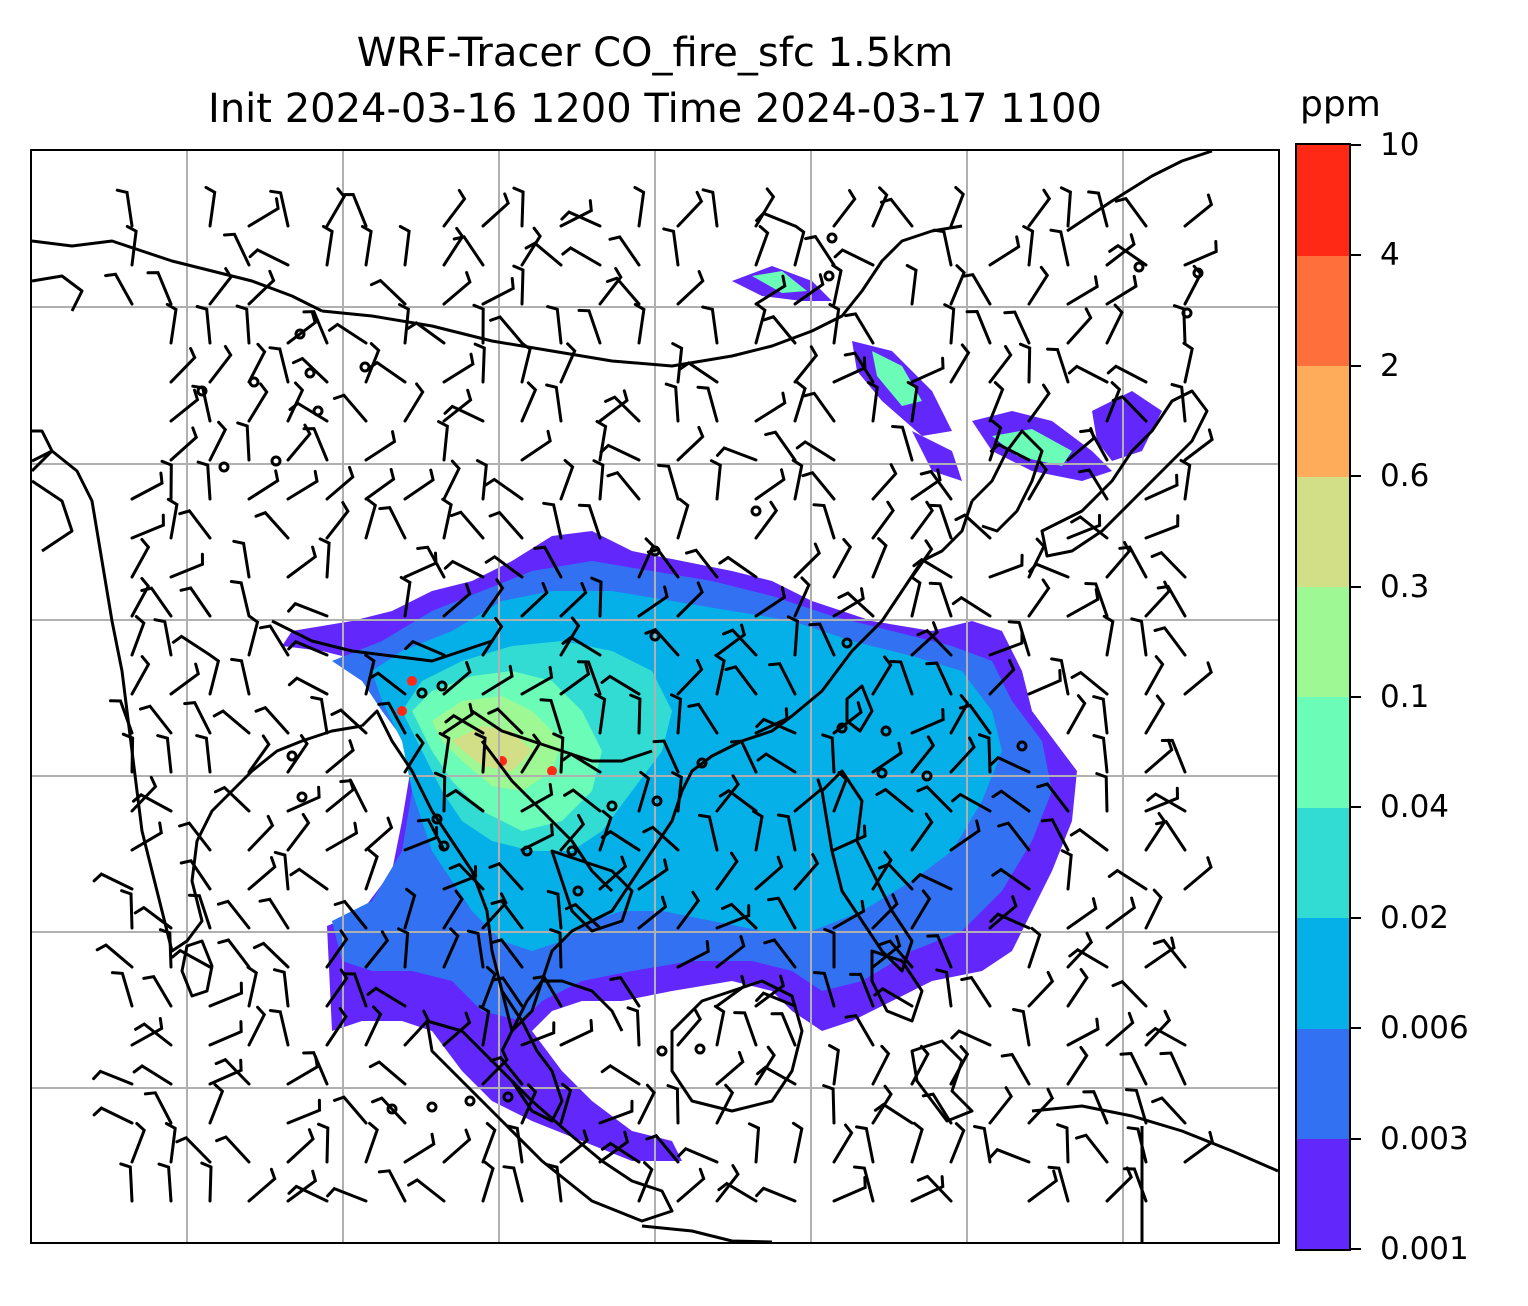 Image resolution: width=1528 pixels, height=1306 pixels. I want to click on colorbar-tick-label: 0.001, so click(1424, 1249).